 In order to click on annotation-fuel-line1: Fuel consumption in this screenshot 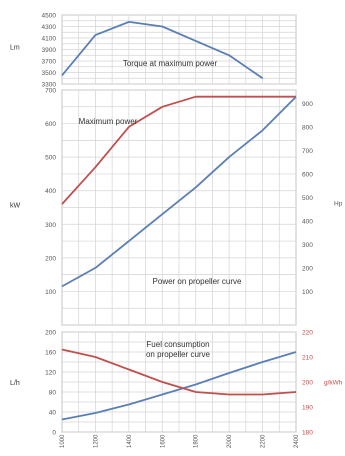, I will do `click(177, 344)`.